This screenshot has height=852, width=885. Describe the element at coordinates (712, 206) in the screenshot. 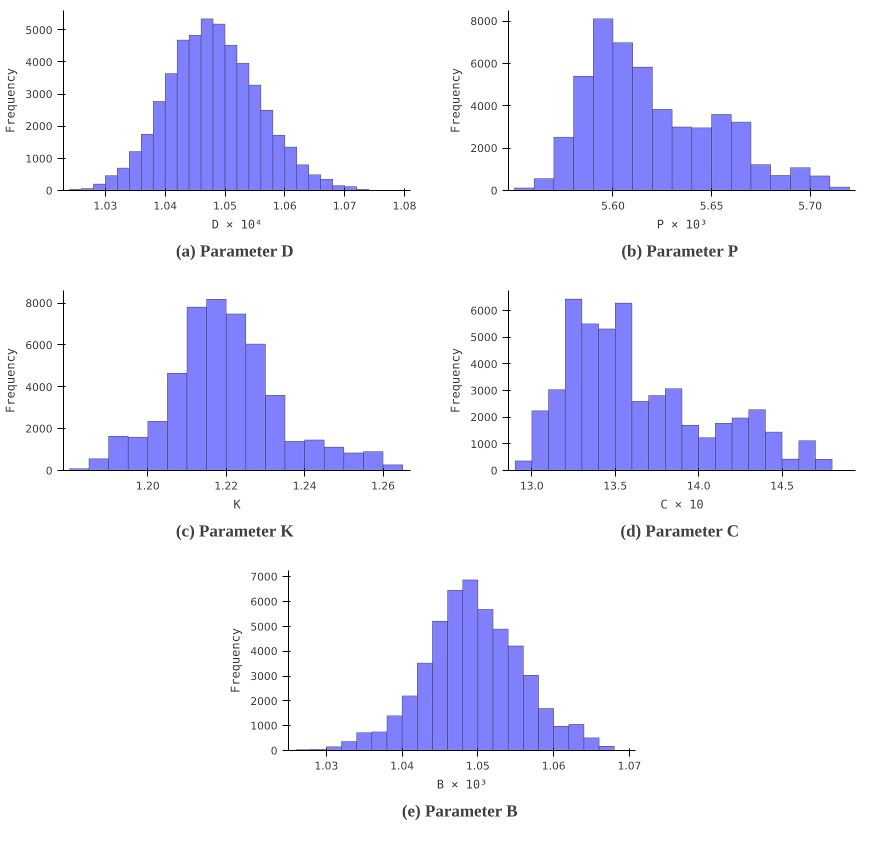

I see `x-tick-label: 5.65` at that location.